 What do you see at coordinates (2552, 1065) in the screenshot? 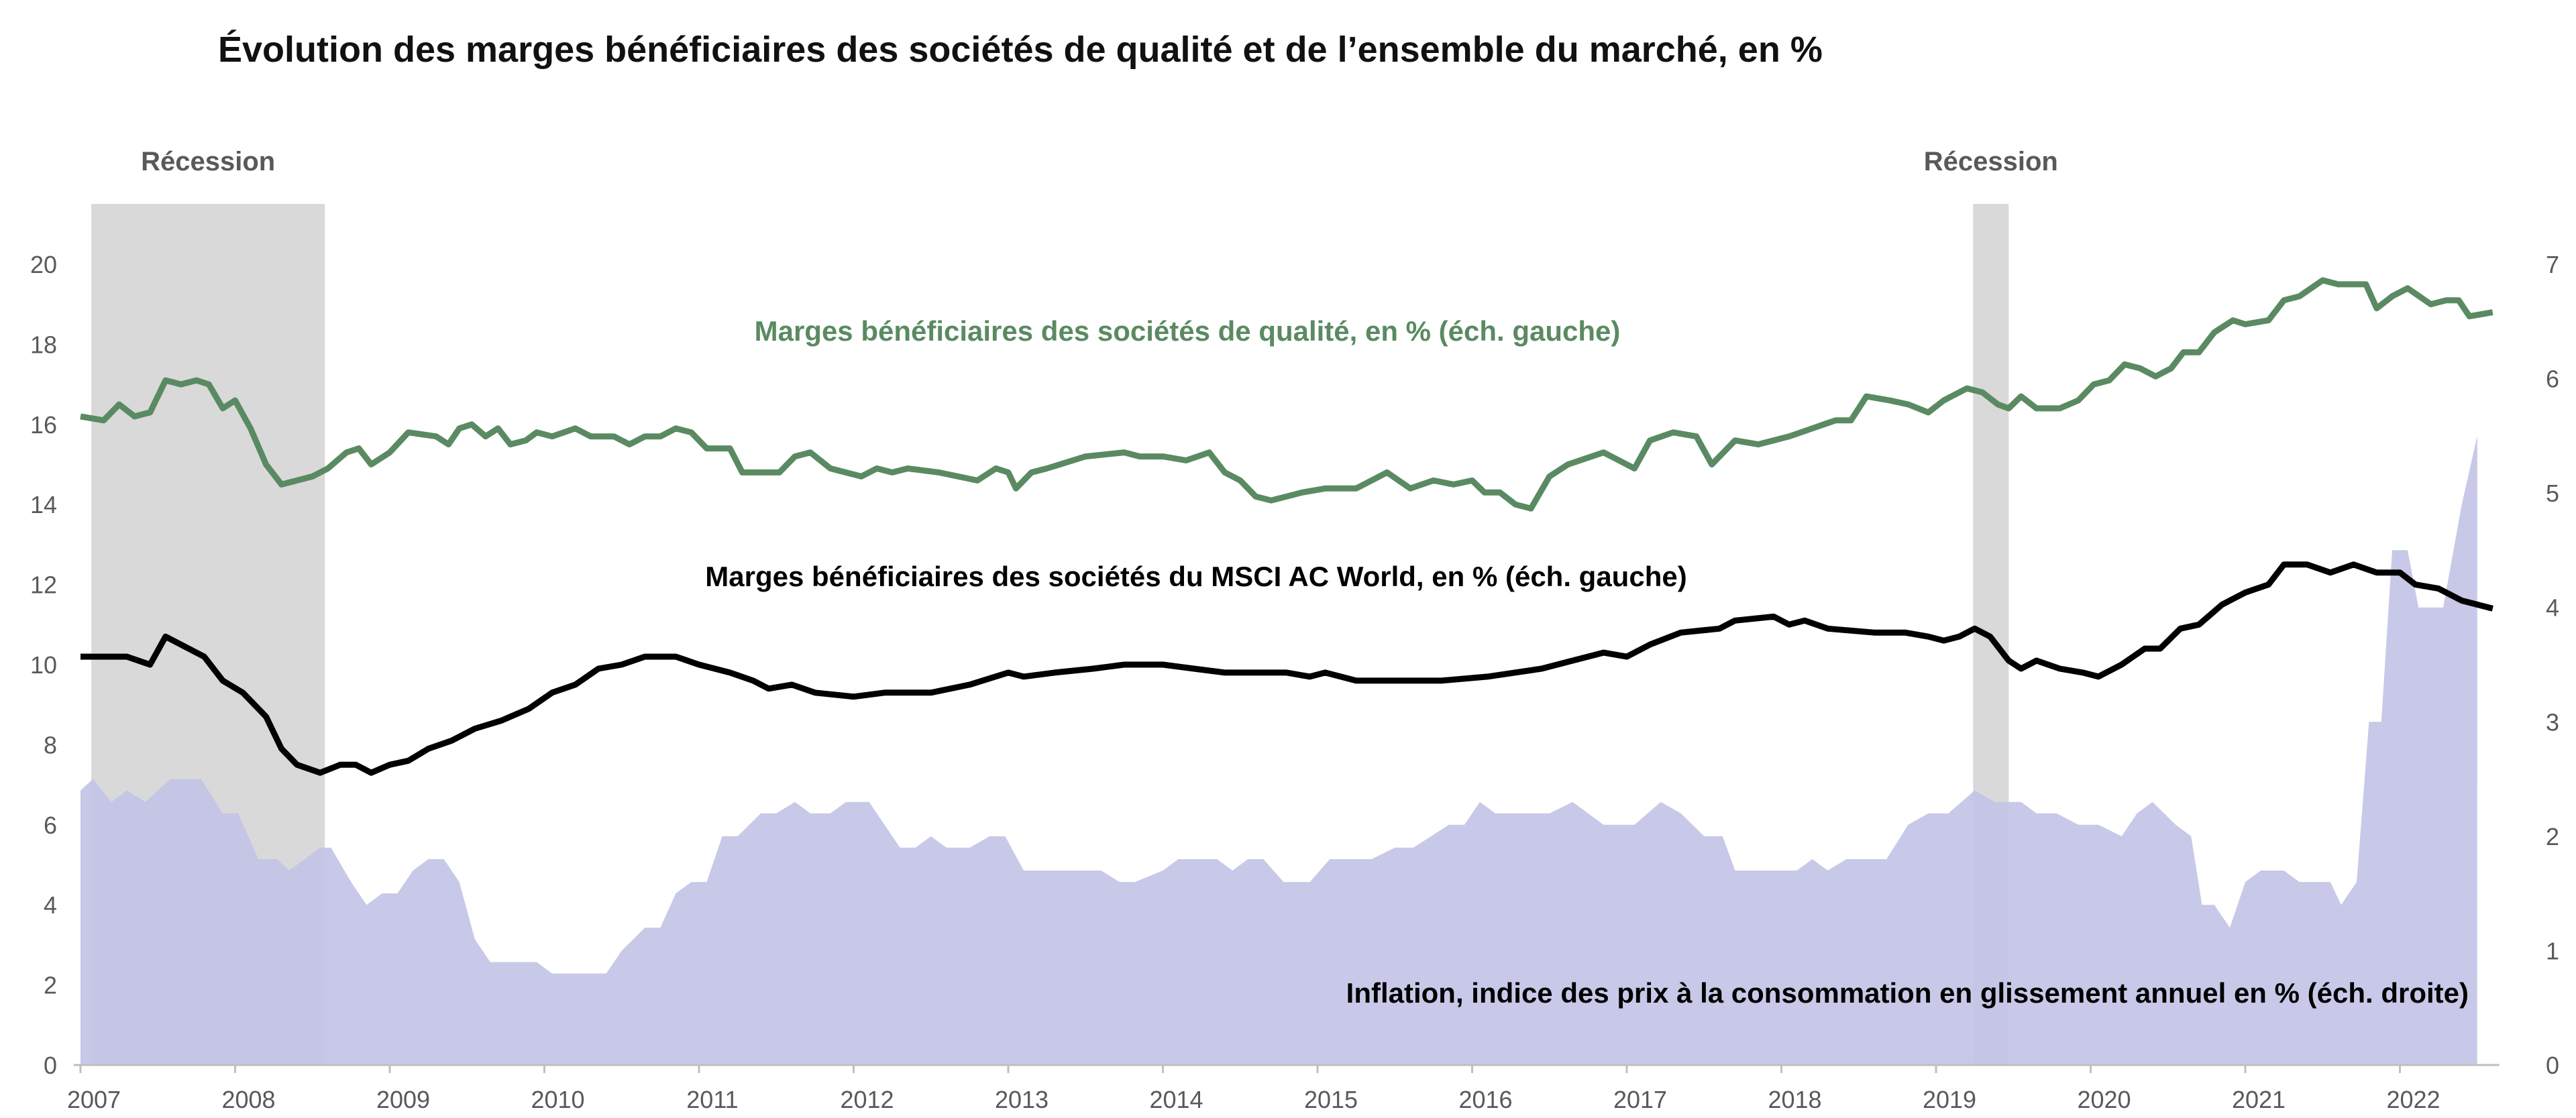
I see `y-right-tick-label: 0` at bounding box center [2552, 1065].